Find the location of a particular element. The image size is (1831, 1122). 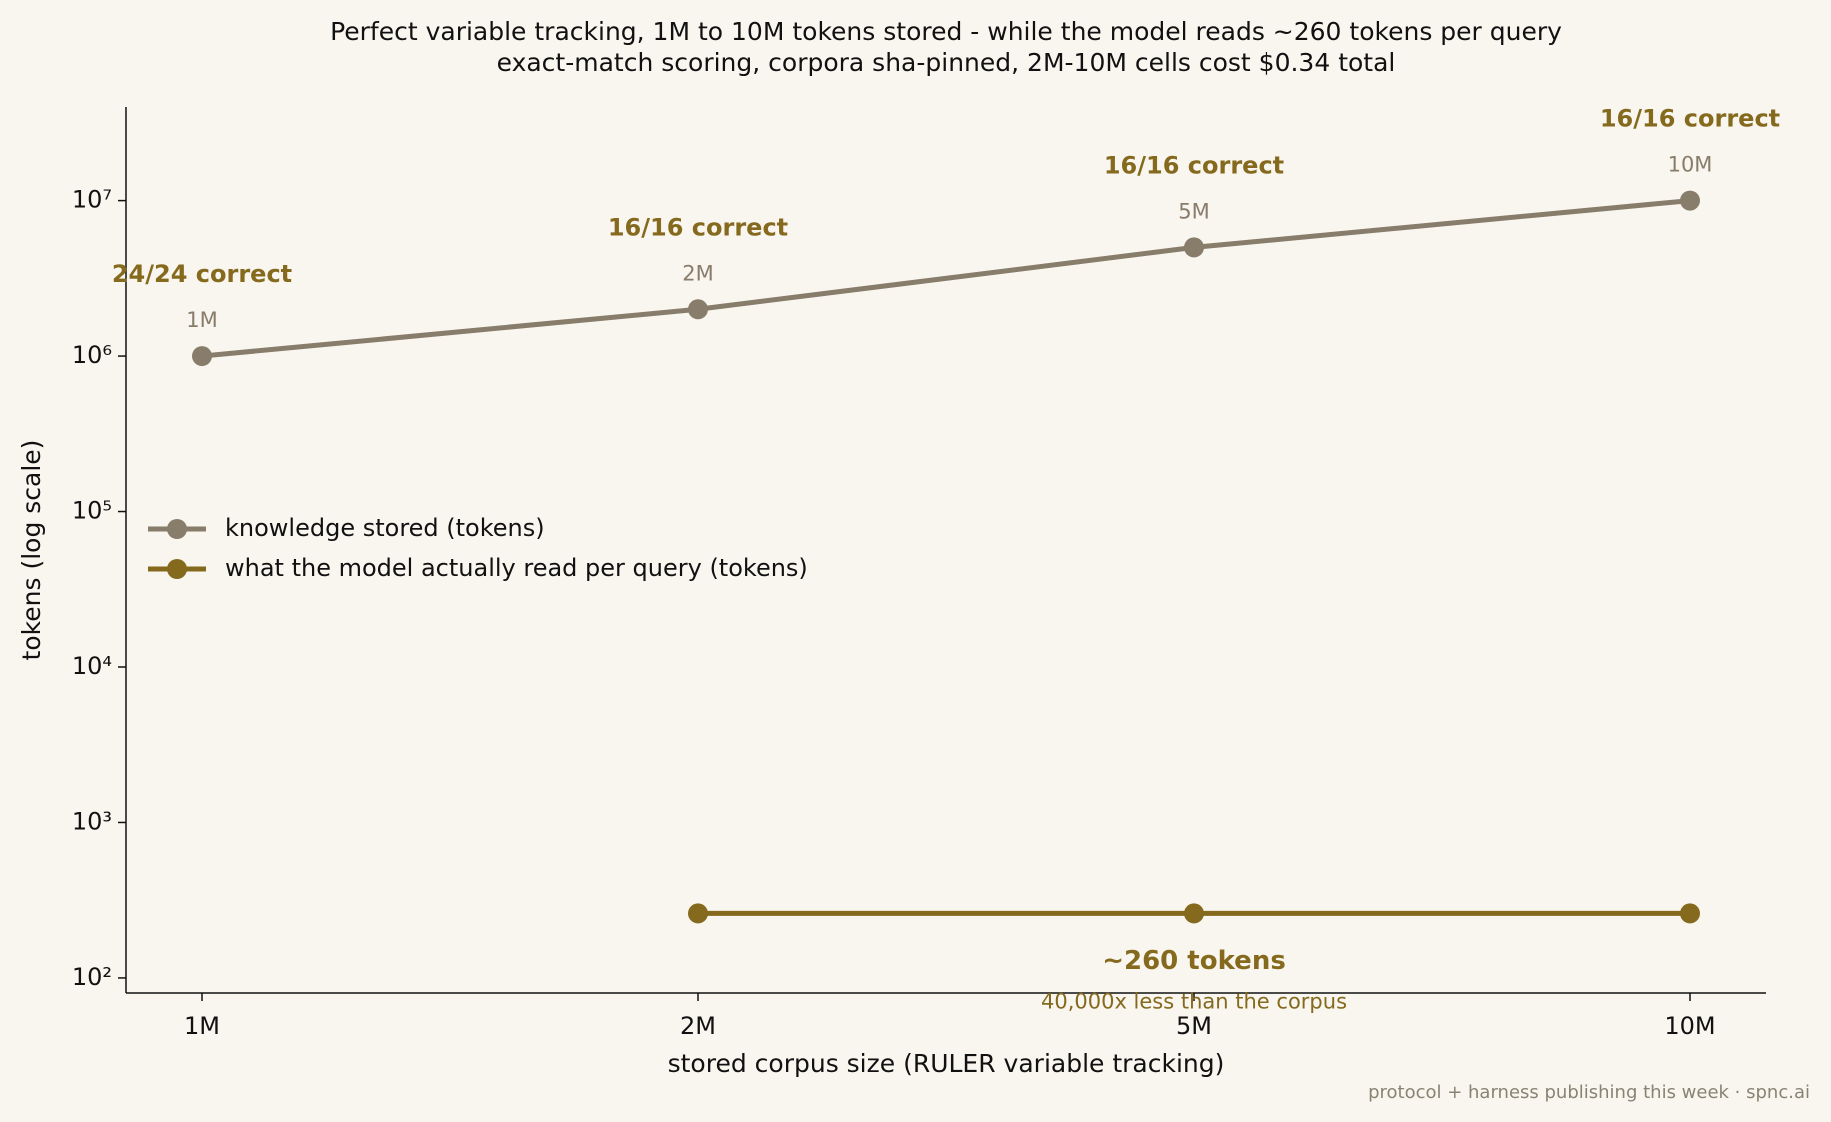

x-tick-label: 10M is located at coordinates (1689, 1026).